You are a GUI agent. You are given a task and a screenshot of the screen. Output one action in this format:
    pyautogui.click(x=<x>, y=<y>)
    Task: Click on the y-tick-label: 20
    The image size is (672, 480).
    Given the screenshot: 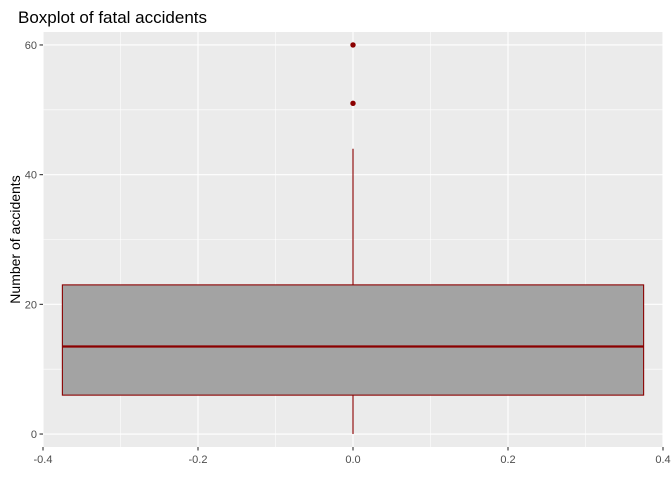 What is the action you would take?
    pyautogui.click(x=31, y=305)
    